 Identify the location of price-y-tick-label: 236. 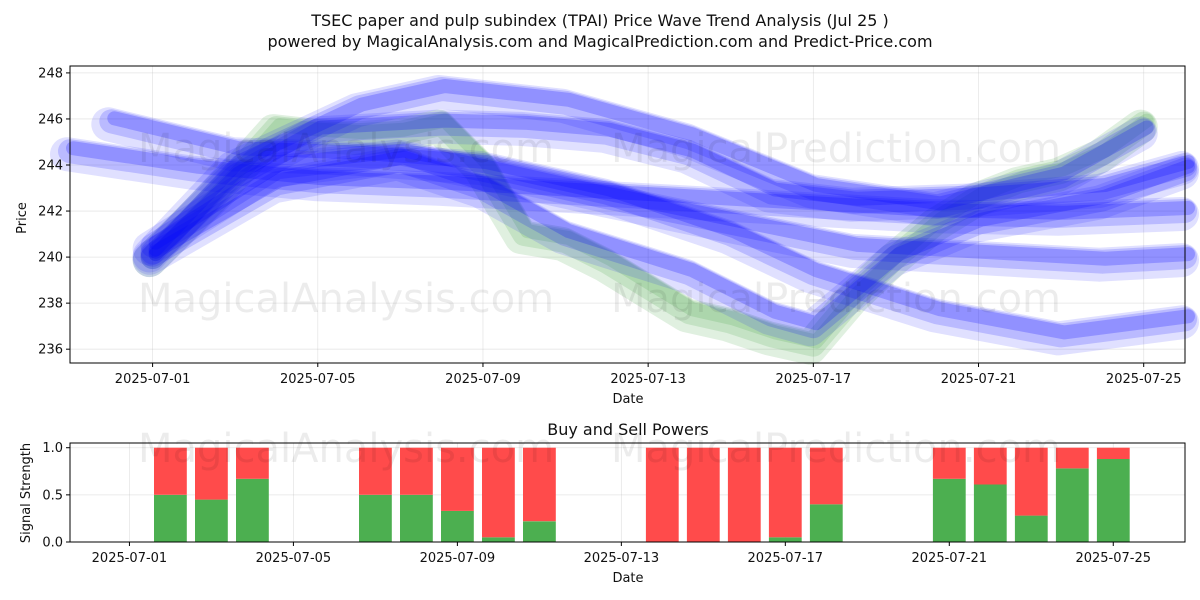
(50, 350).